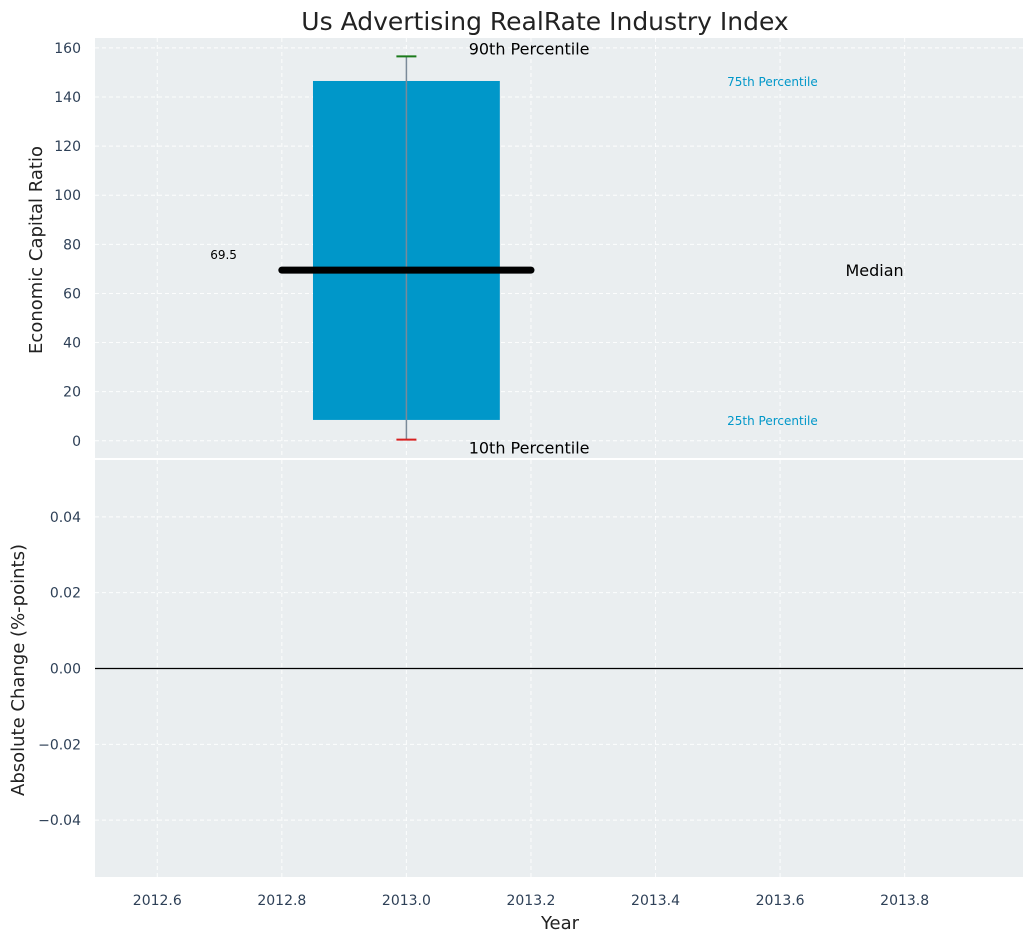  I want to click on x-tick-label: 2012.8, so click(281, 901).